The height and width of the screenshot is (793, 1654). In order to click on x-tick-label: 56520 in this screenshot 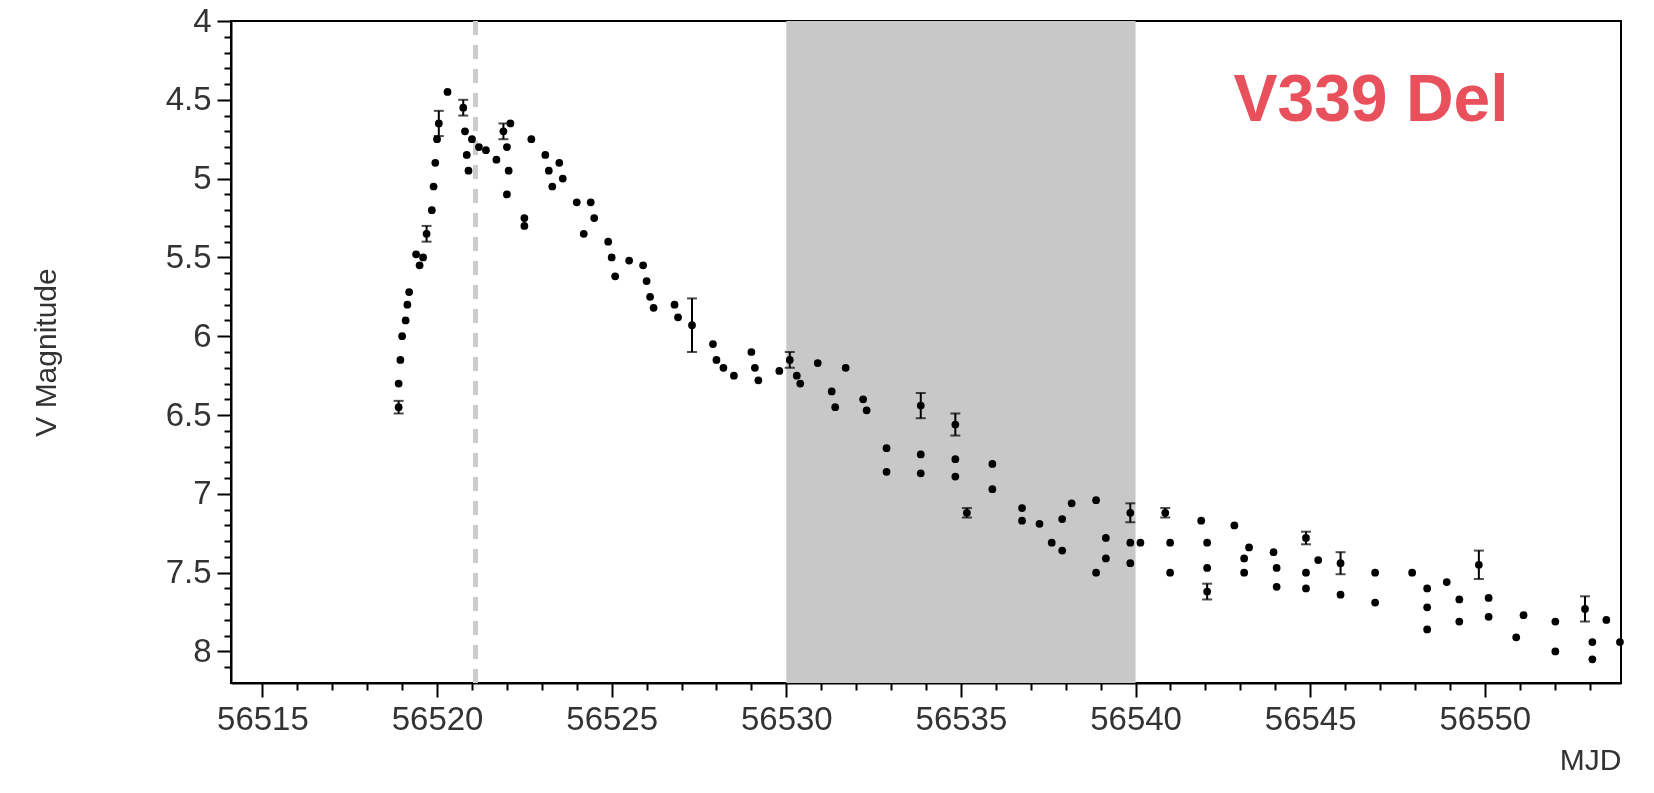, I will do `click(437, 718)`.